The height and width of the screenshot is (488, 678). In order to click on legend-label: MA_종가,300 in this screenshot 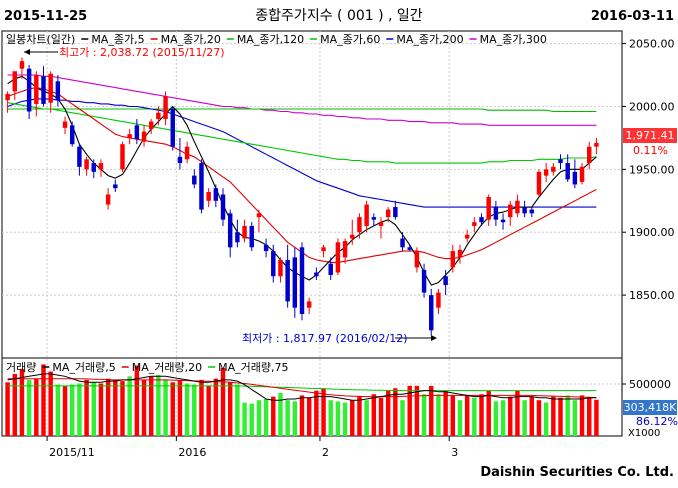, I will do `click(513, 39)`.